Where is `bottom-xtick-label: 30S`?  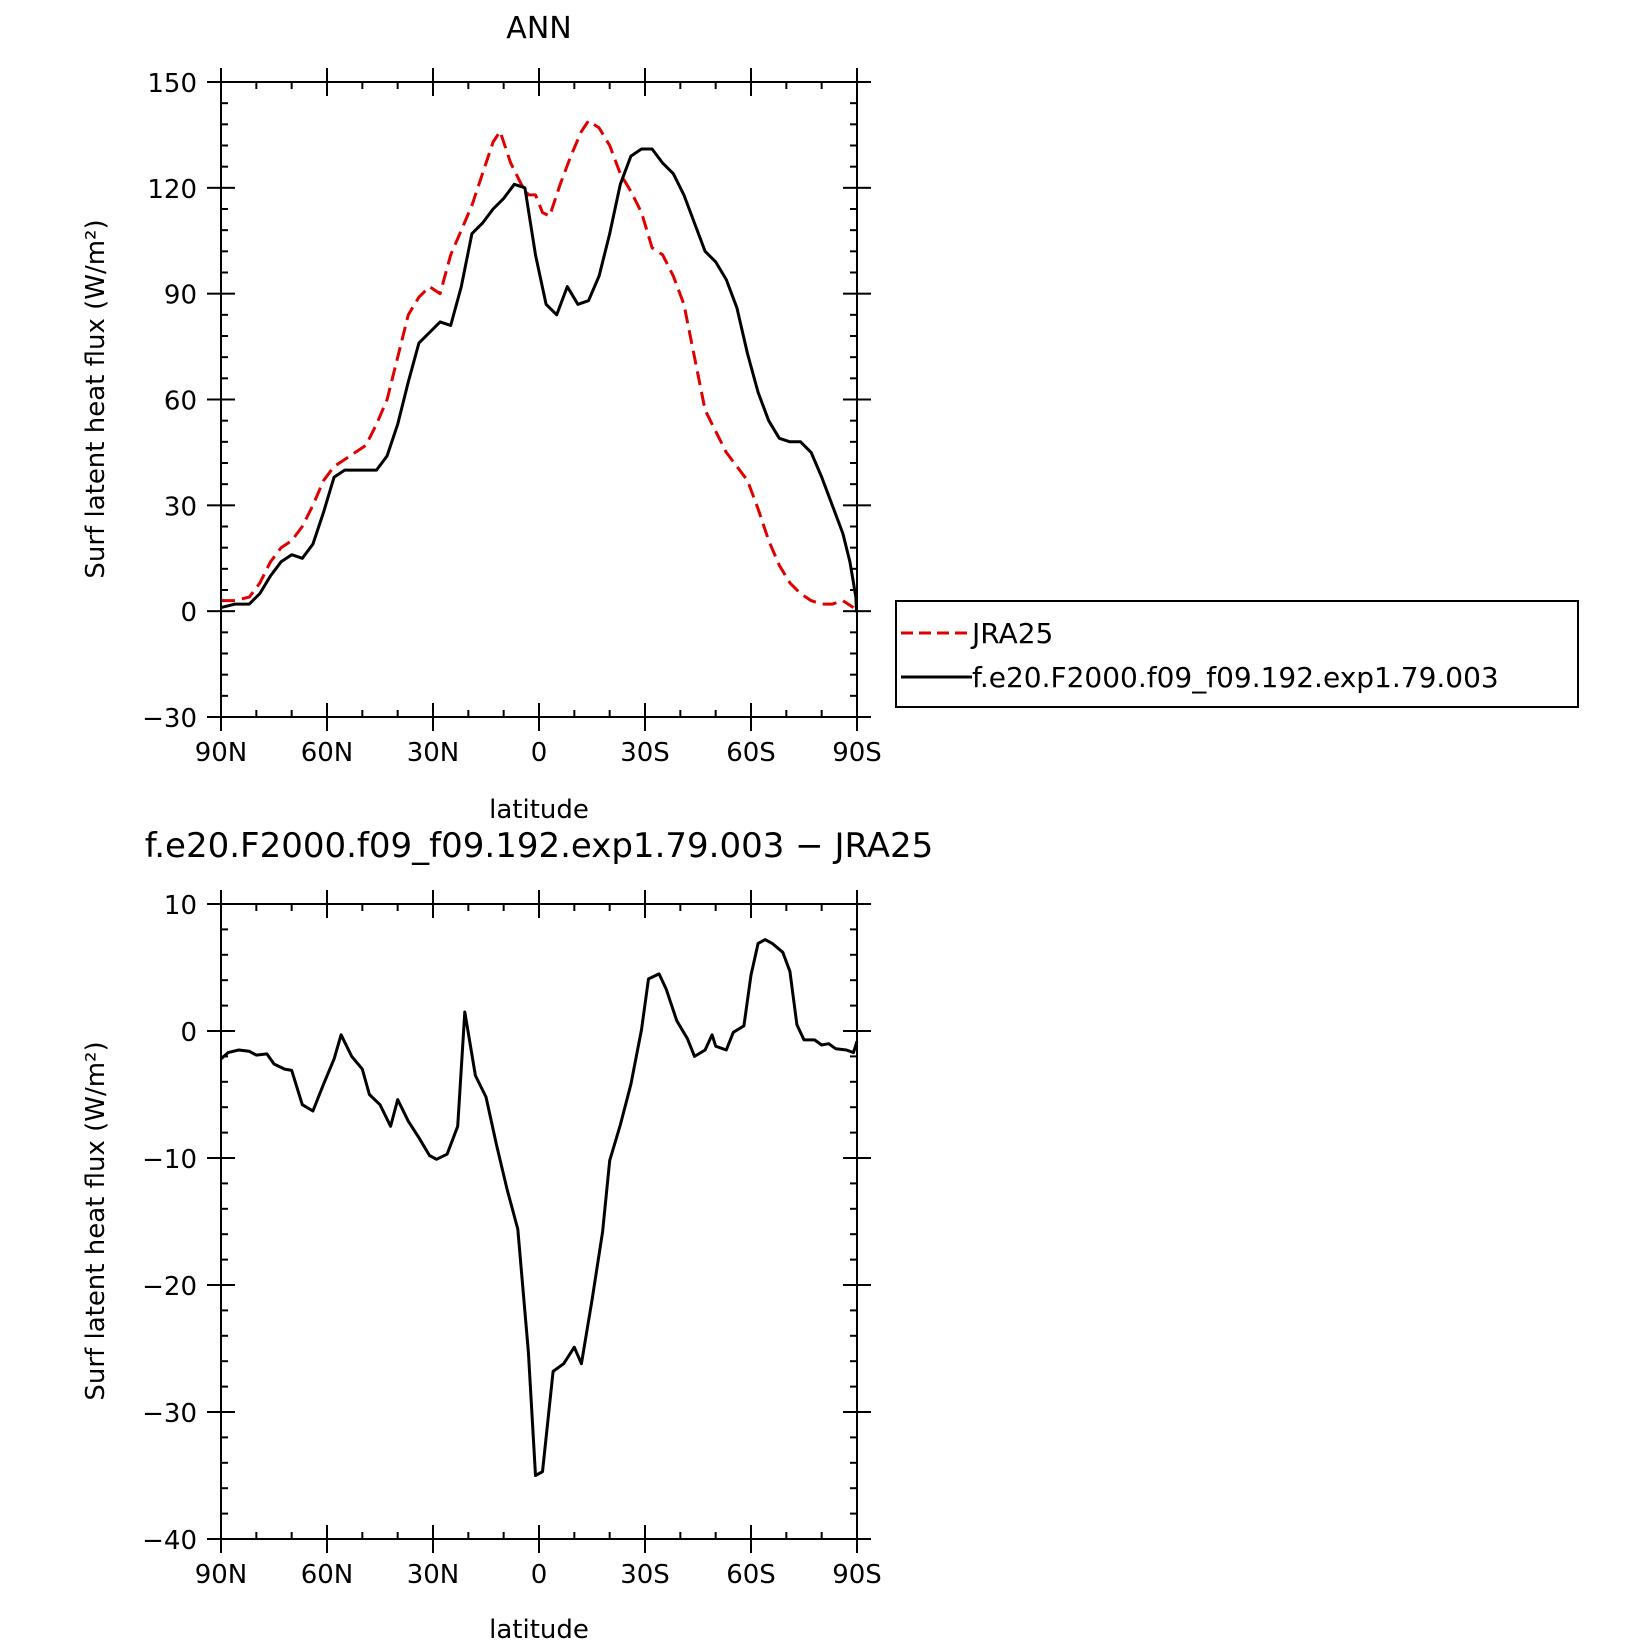
bottom-xtick-label: 30S is located at coordinates (645, 1575).